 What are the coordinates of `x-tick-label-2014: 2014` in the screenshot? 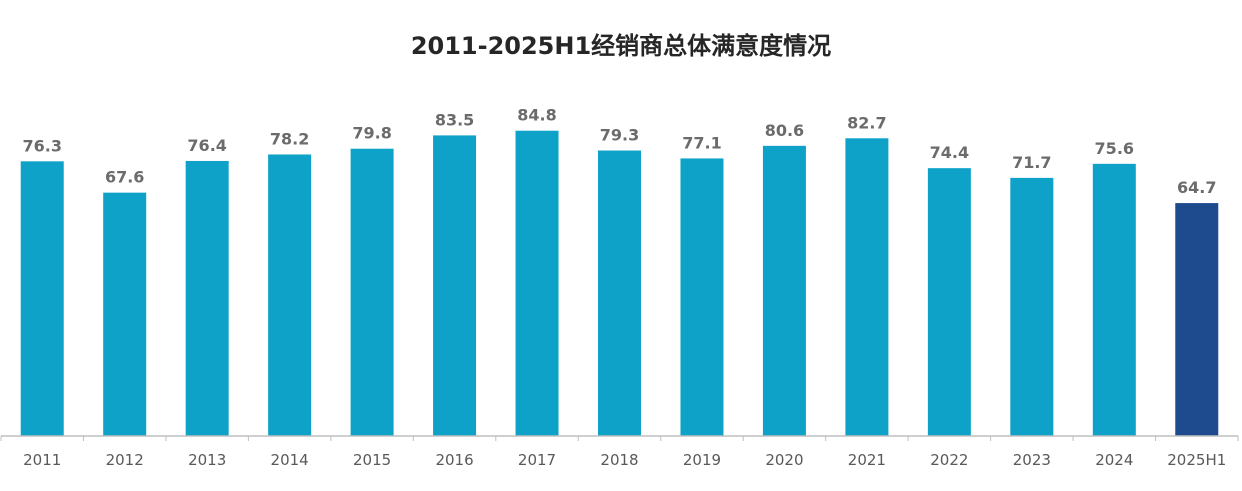 It's located at (290, 460).